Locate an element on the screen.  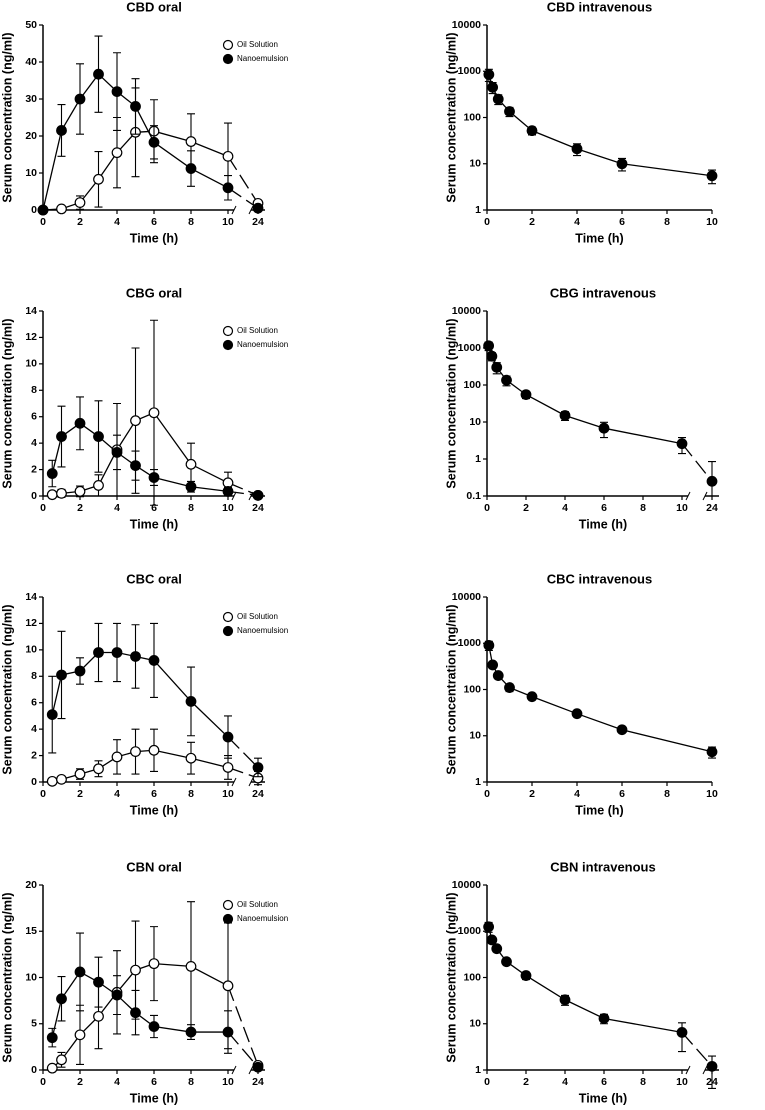
y-tick-label: 5 is located at coordinates (34, 1024).